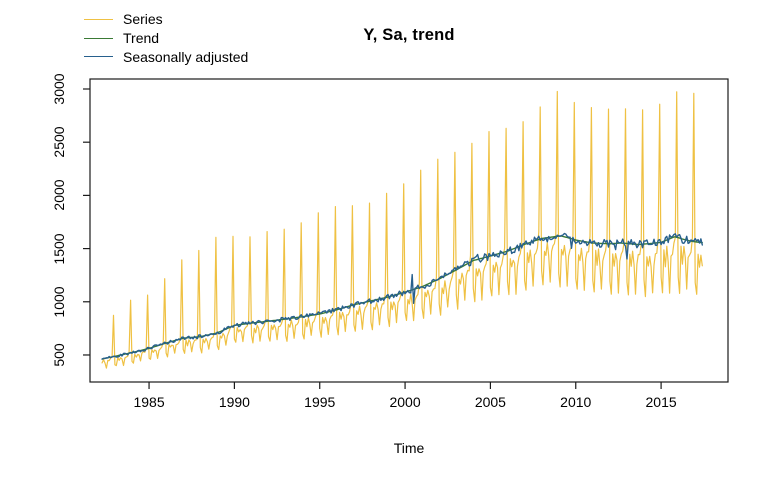 The image size is (768, 480). Describe the element at coordinates (59, 195) in the screenshot. I see `y-tick-label: 2000` at that location.